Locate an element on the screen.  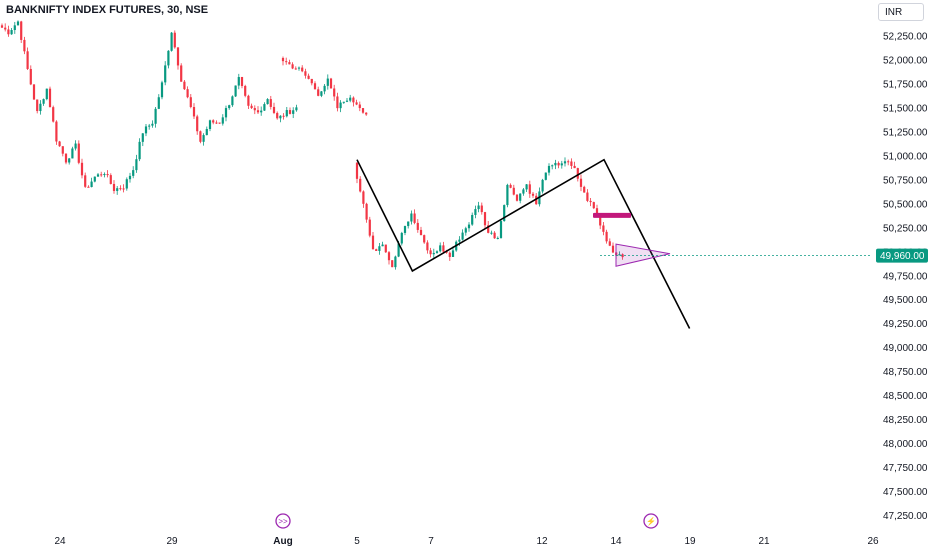
last-price-box is located at coordinates (902, 255).